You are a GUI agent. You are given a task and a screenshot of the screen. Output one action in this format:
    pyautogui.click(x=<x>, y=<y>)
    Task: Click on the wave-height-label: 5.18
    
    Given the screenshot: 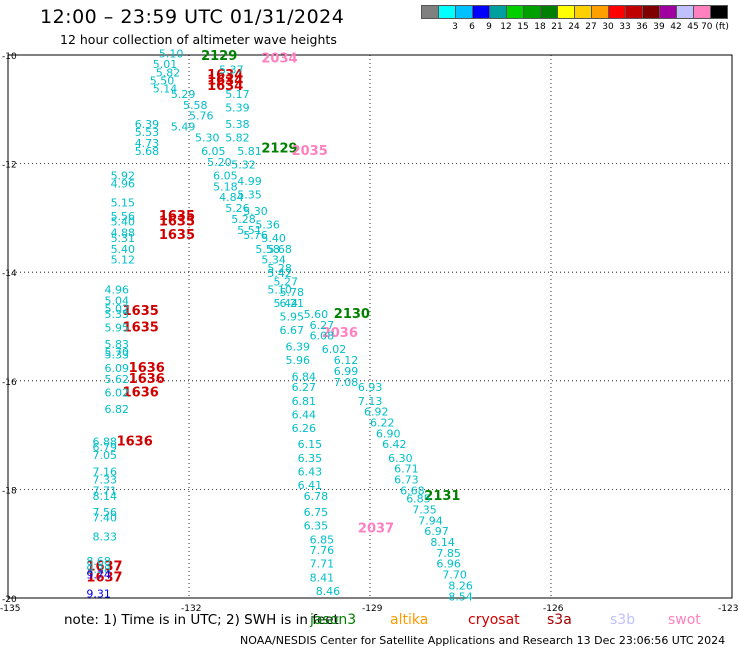 What is the action you would take?
    pyautogui.click(x=225, y=186)
    